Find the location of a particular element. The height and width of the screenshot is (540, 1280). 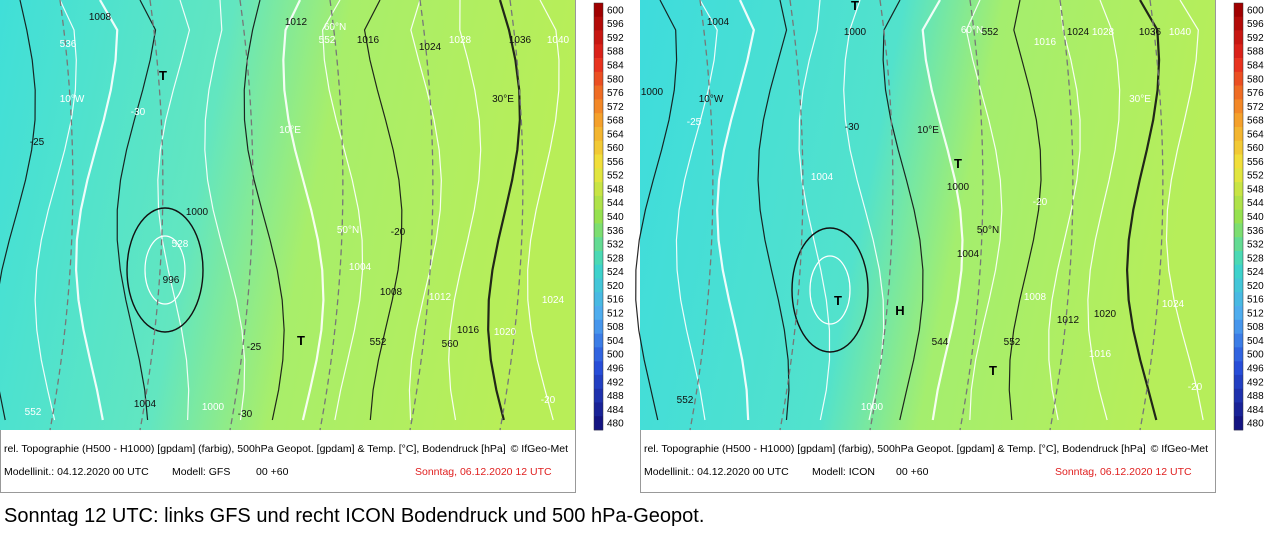

map-label: 1004 is located at coordinates (145, 404).